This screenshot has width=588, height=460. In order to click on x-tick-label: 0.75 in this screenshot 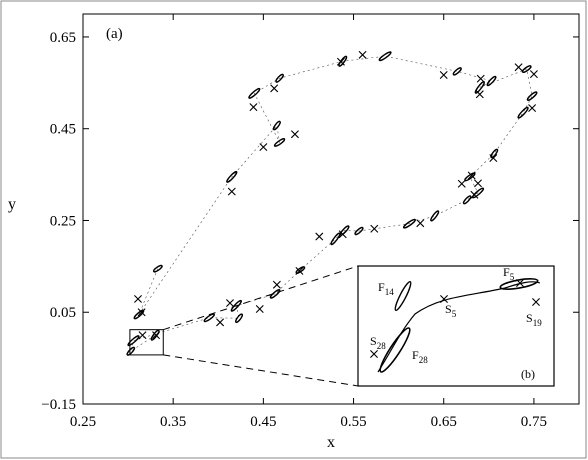, I will do `click(534, 422)`.